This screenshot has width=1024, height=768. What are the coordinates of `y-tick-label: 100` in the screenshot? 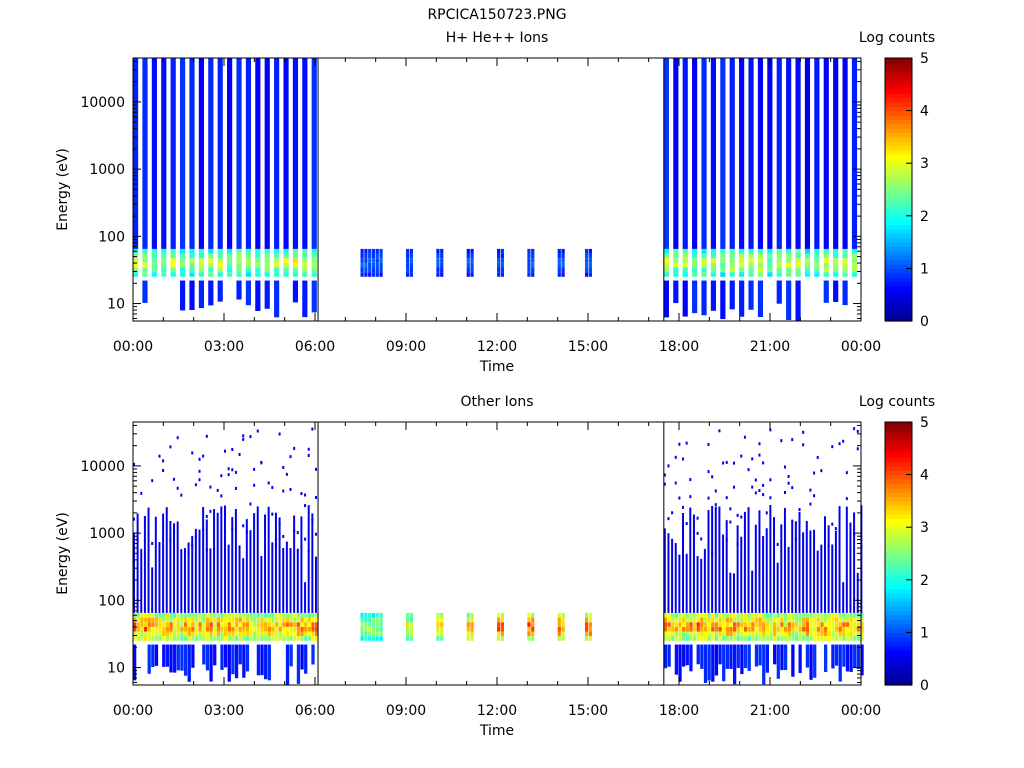 It's located at (111, 601).